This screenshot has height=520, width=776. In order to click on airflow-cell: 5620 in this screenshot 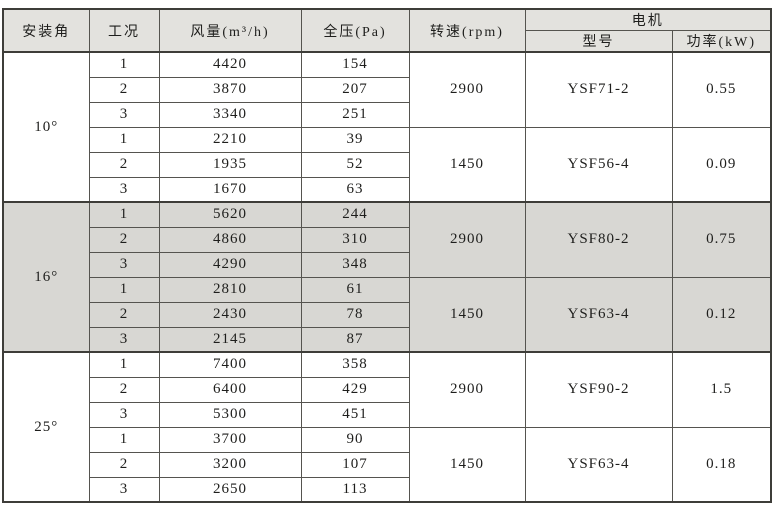, I will do `click(230, 214)`.